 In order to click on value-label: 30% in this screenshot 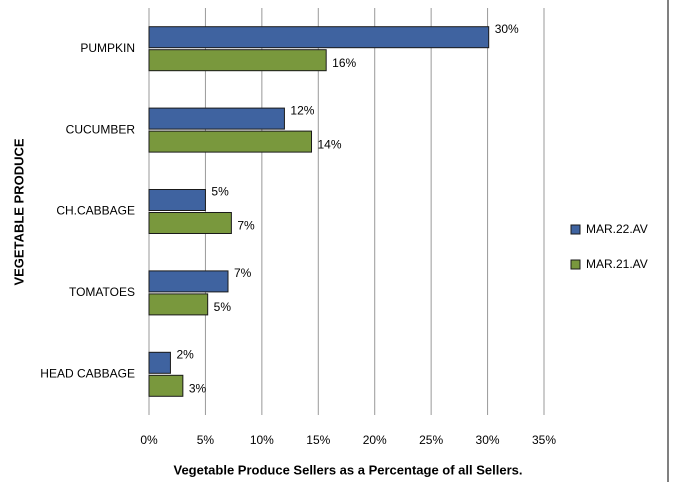, I will do `click(507, 29)`.